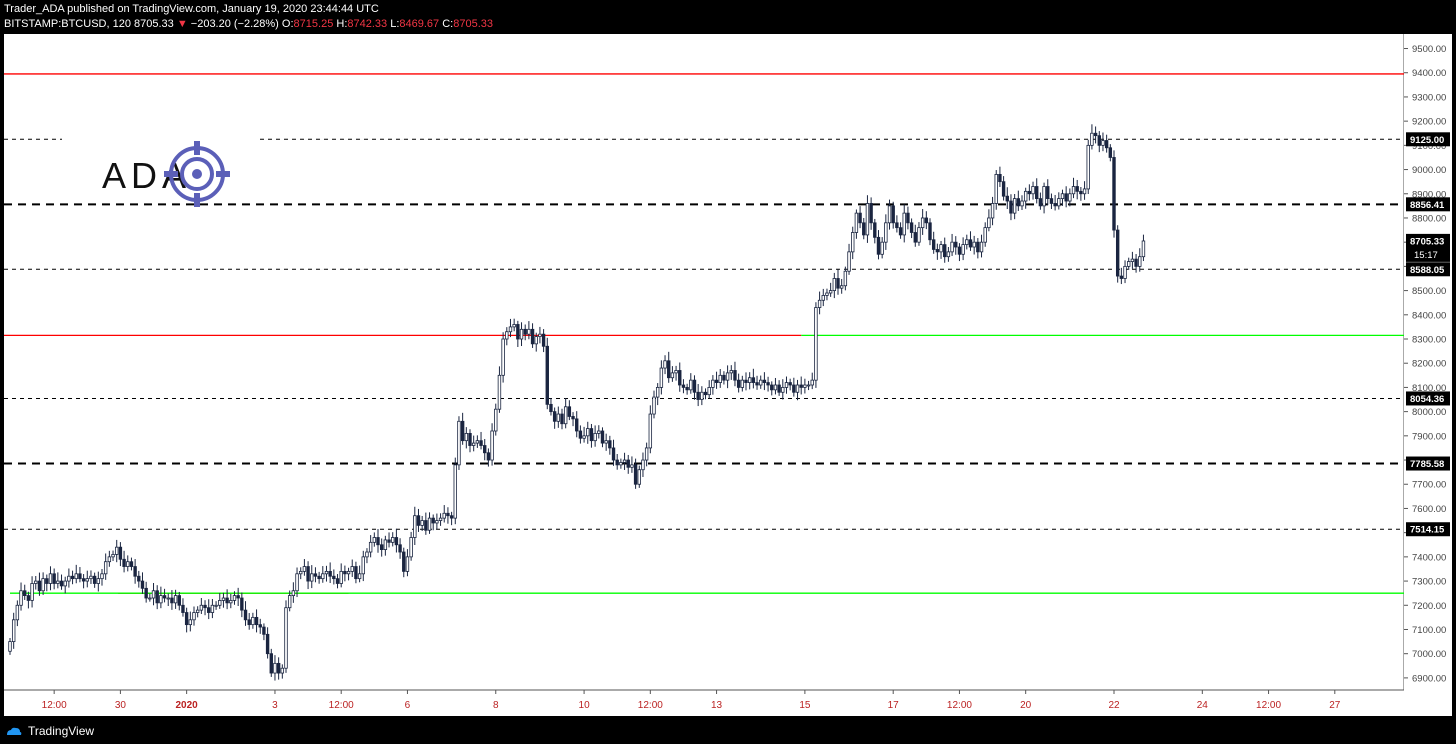 This screenshot has width=1456, height=744. What do you see at coordinates (1429, 49) in the screenshot?
I see `price-tick-label: 9500.00` at bounding box center [1429, 49].